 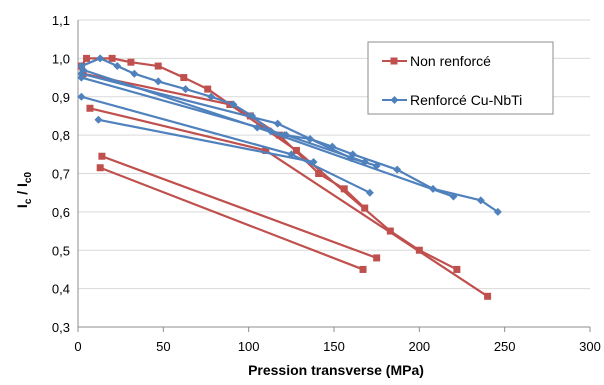 What do you see at coordinates (28, 177) in the screenshot?
I see `y-axis-title-sub2: c0` at bounding box center [28, 177].